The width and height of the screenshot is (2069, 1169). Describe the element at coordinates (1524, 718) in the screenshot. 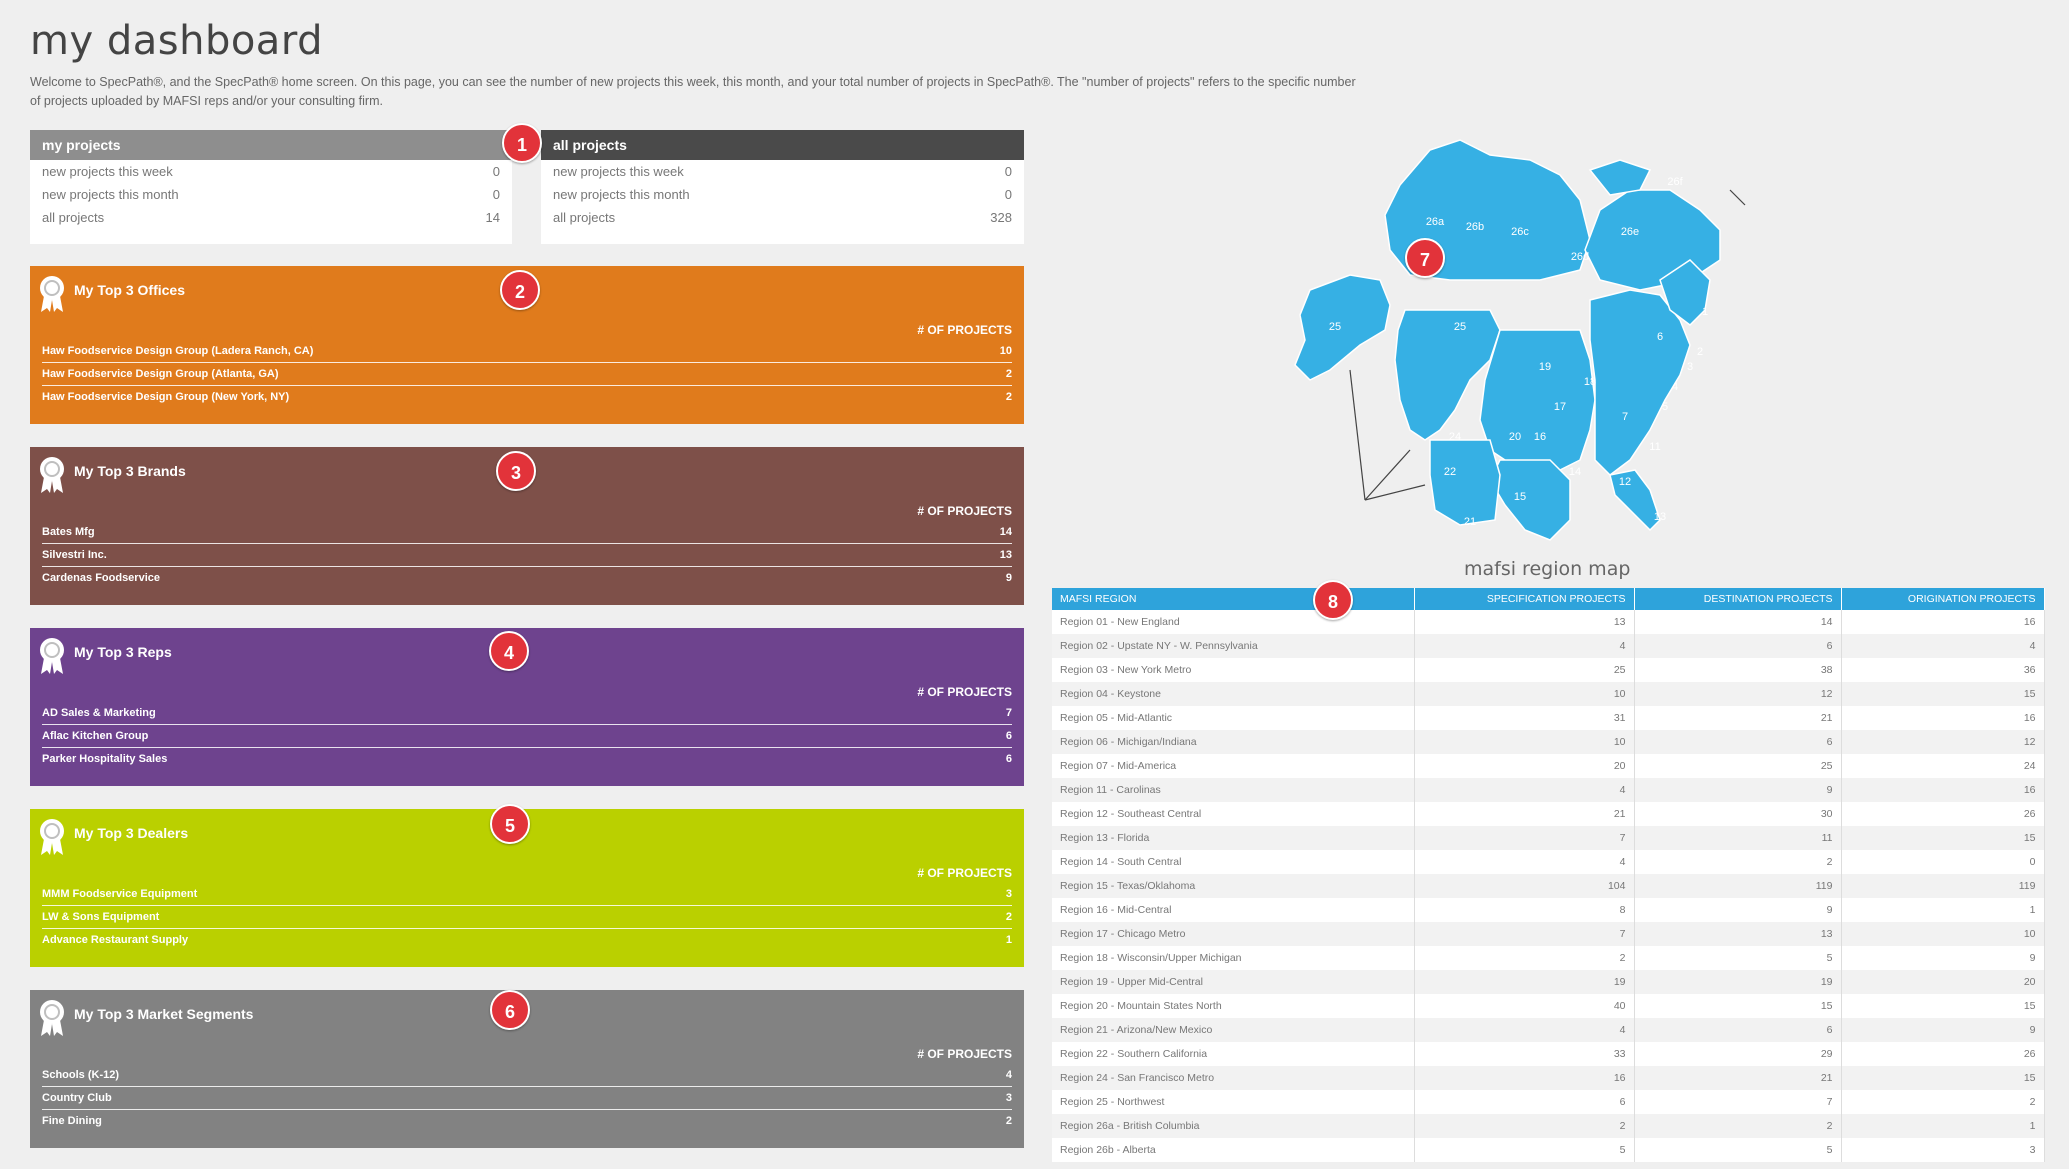

I see `specification-cell: 31` at that location.